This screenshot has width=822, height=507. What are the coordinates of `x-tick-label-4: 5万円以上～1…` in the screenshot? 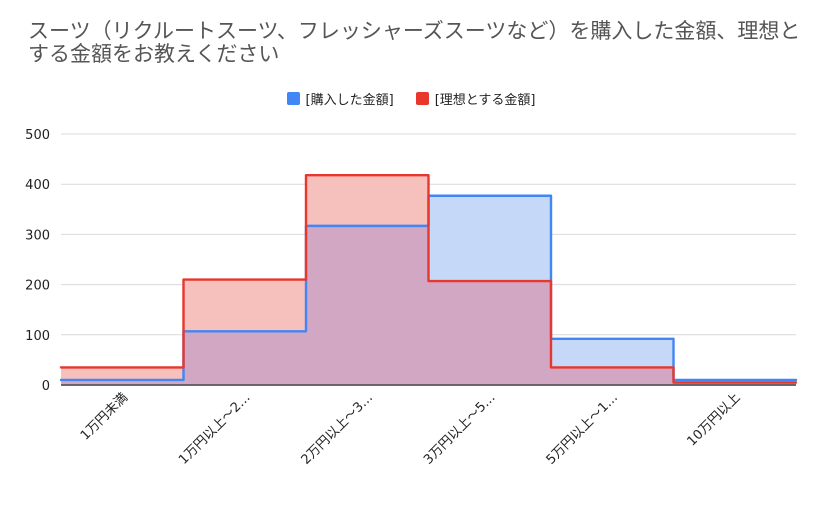 It's located at (582, 428).